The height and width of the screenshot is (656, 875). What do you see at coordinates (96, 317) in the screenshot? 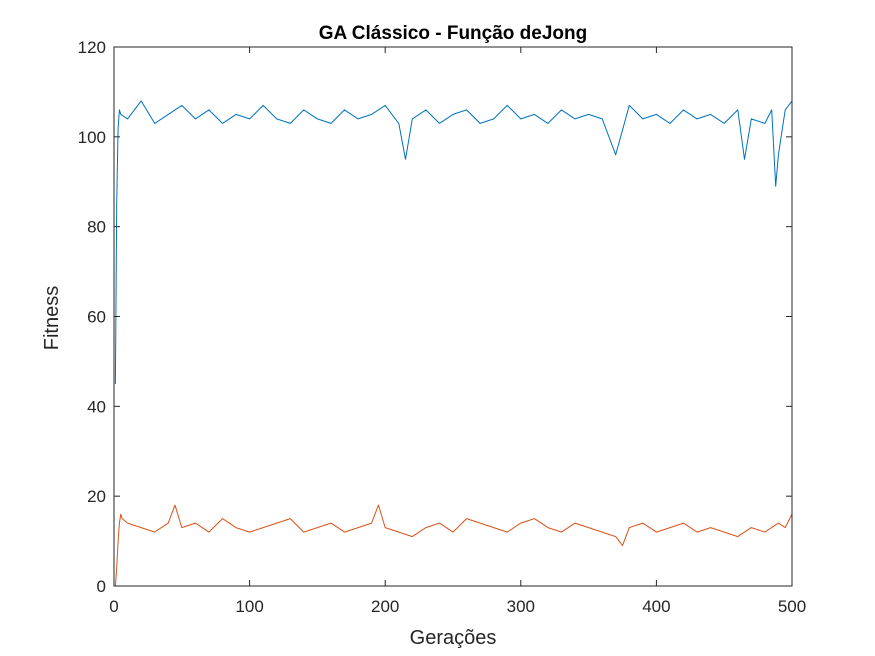
I see `y-tick-label-60: 60` at bounding box center [96, 317].